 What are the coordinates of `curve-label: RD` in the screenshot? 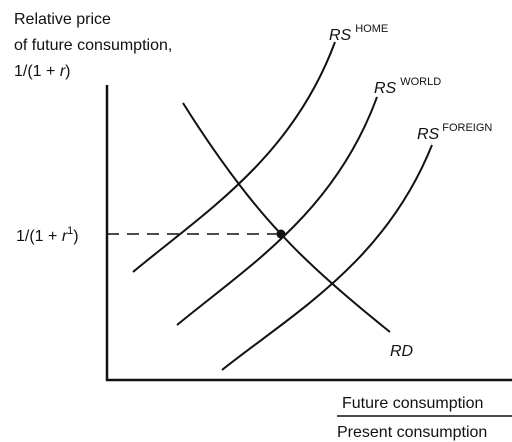 It's located at (402, 351).